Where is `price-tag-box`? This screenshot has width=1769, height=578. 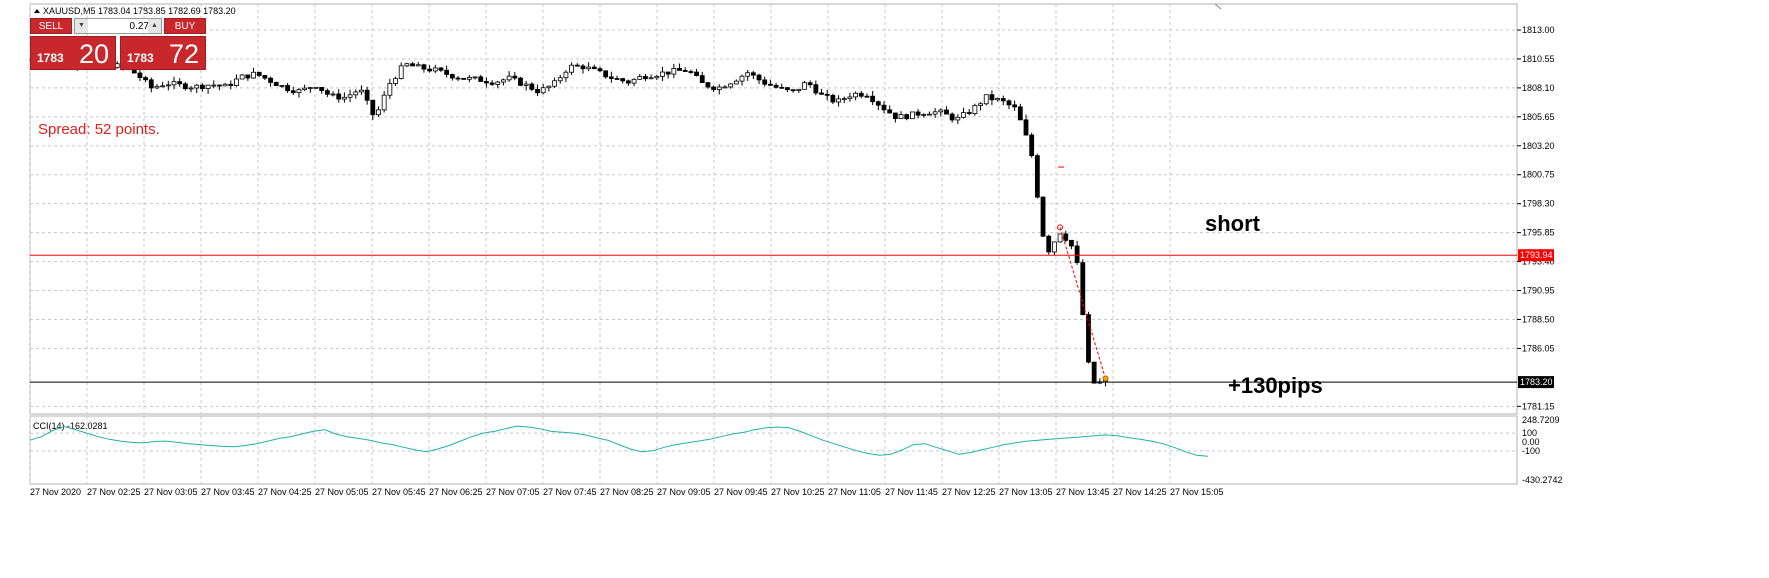 price-tag-box is located at coordinates (1536, 255).